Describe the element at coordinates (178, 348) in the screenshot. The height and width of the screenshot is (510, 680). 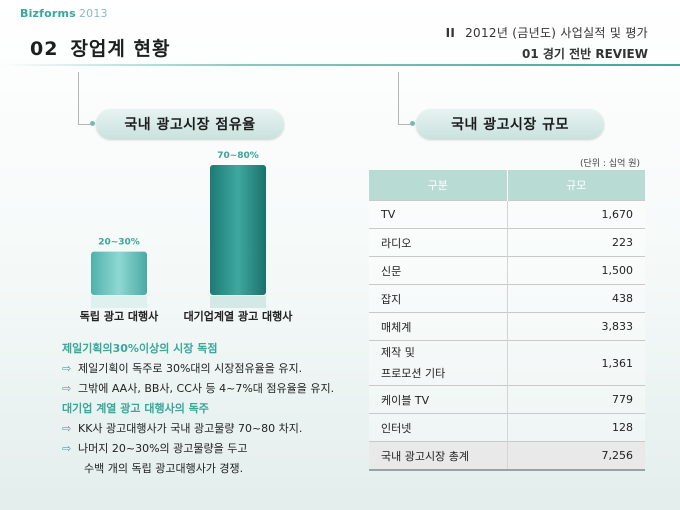
I see `heading1-suffix: 이상의 시장 독점` at that location.